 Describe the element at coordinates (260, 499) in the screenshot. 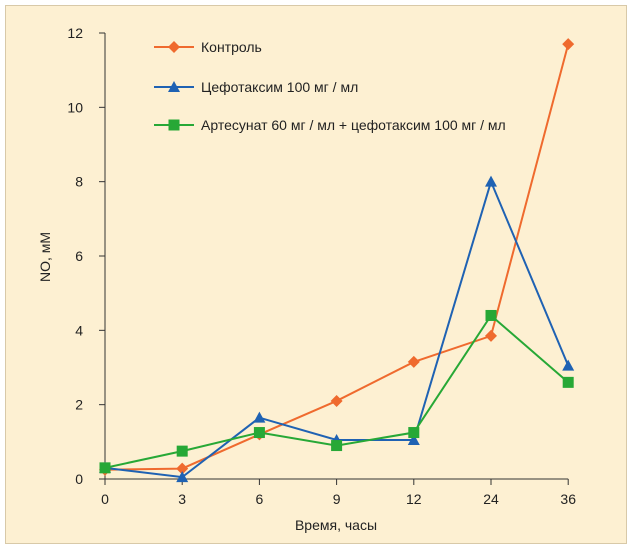

I see `x-tick-label: 6` at that location.